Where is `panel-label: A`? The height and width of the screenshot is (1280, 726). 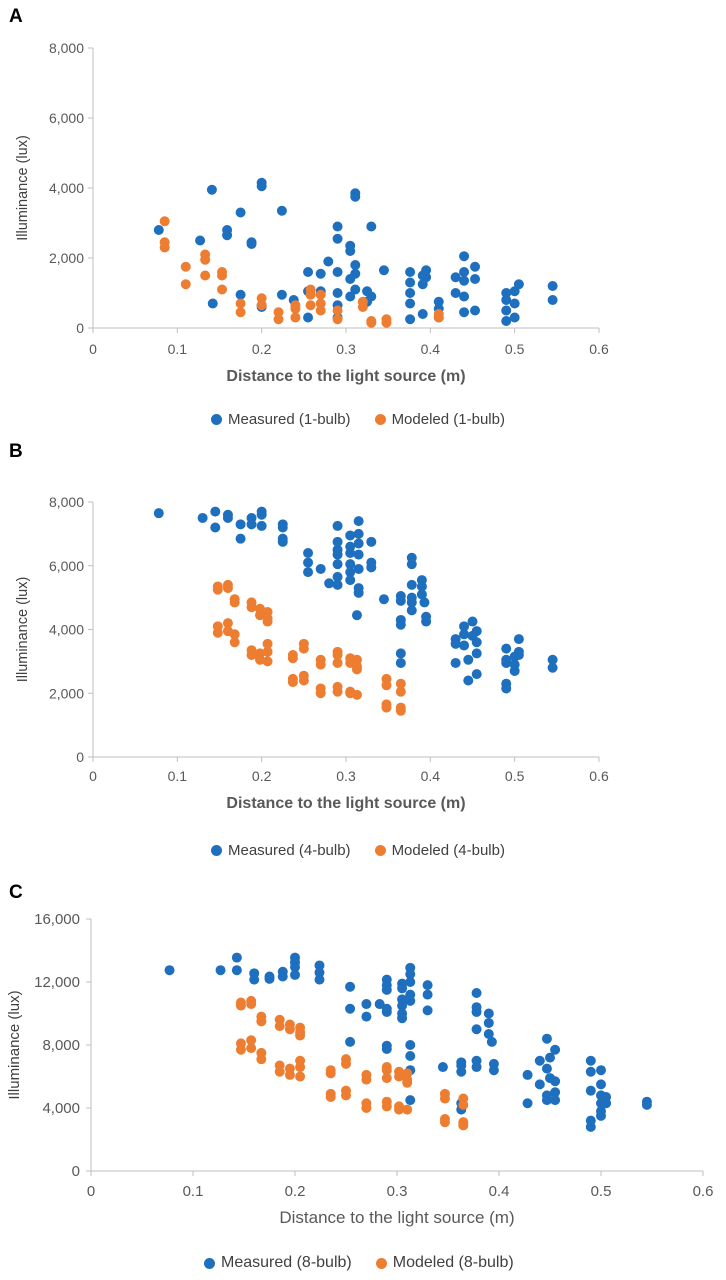 panel-label: A is located at coordinates (16, 16).